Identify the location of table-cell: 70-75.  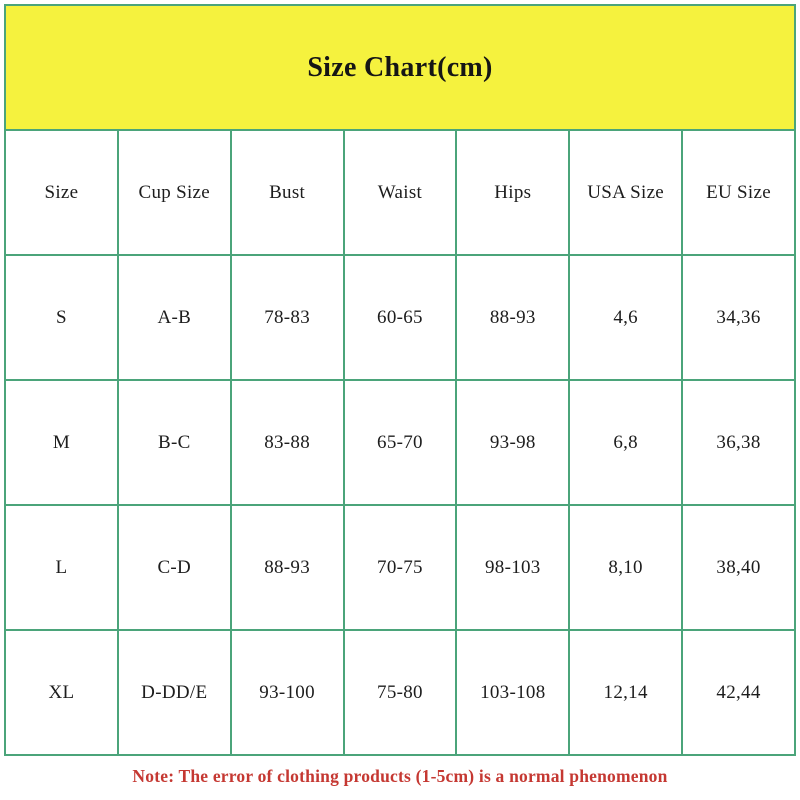
(400, 567).